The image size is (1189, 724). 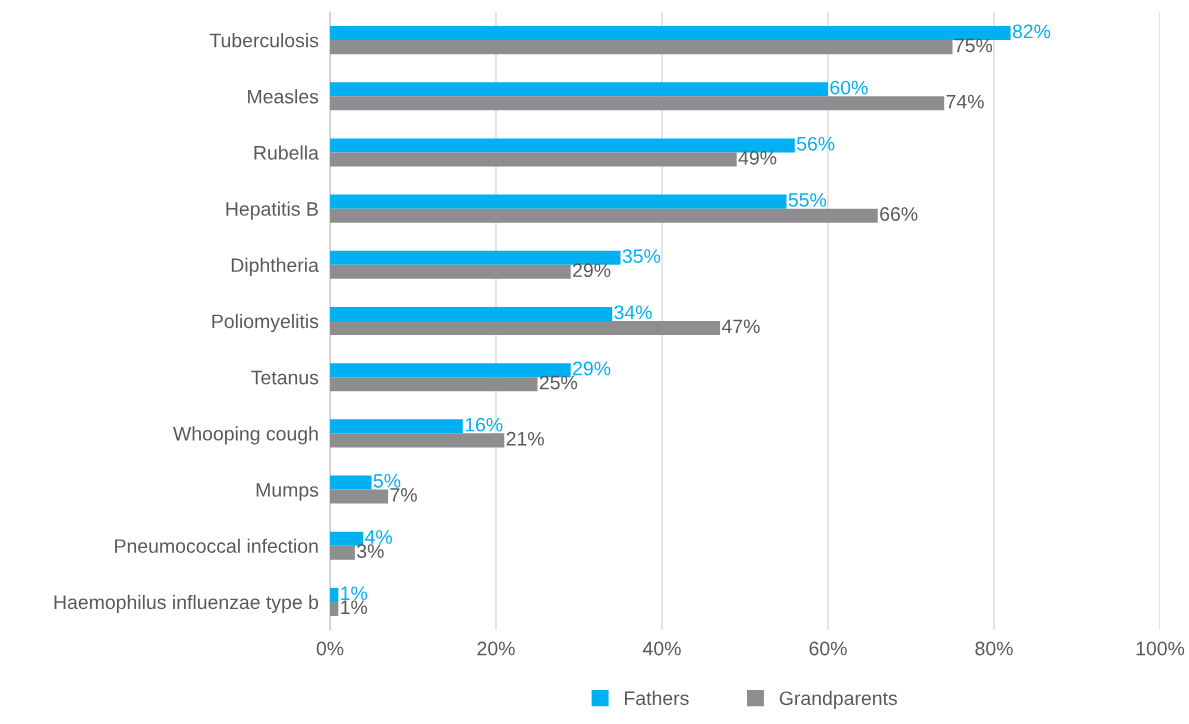 I want to click on x-tick-label: 40%, so click(x=661, y=648).